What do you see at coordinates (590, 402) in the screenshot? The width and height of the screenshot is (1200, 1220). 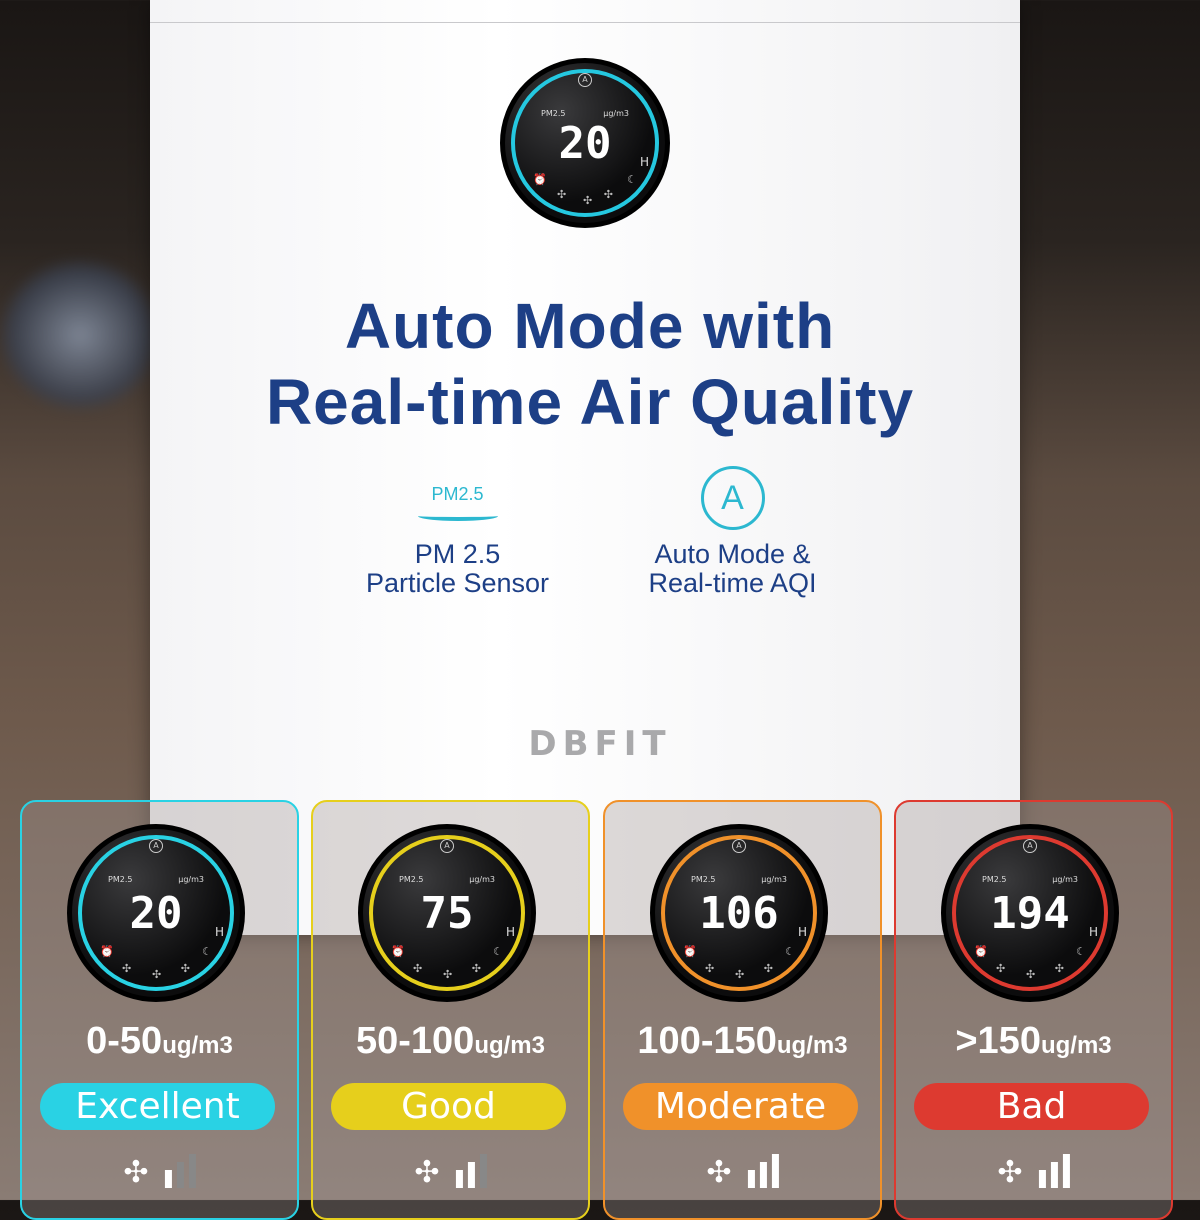 I see `headline-line-2: Real-time Air Quality` at bounding box center [590, 402].